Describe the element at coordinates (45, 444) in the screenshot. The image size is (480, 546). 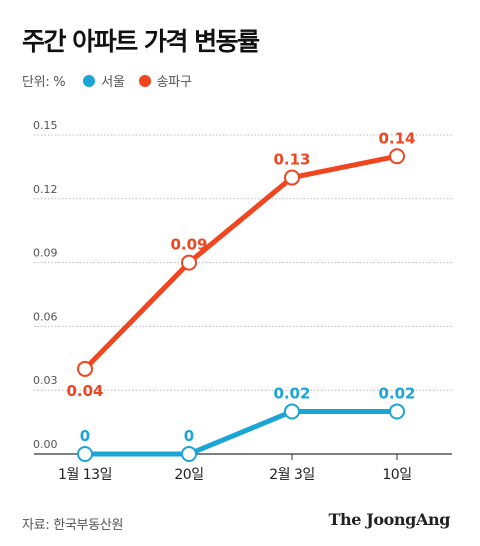
I see `y-tick-label: 0.00` at that location.